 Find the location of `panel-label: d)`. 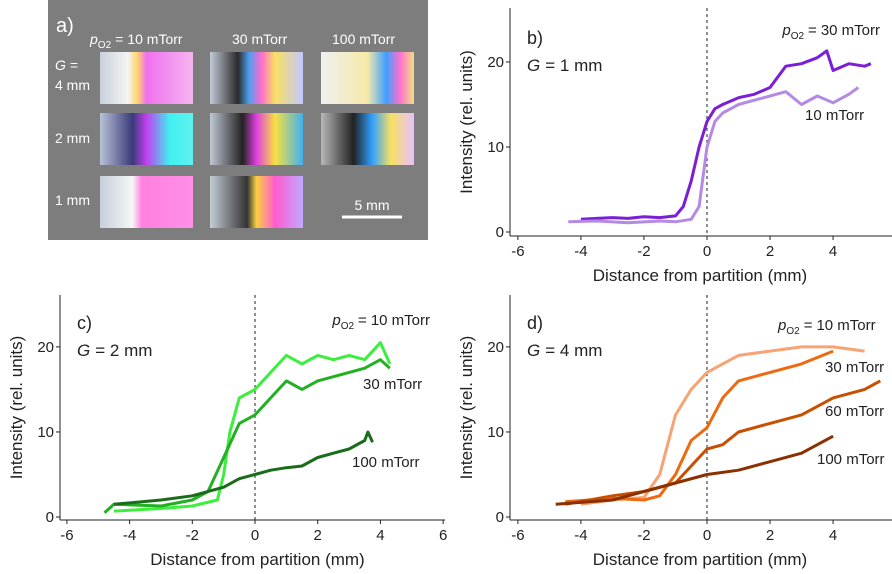

panel-label: d) is located at coordinates (535, 323).